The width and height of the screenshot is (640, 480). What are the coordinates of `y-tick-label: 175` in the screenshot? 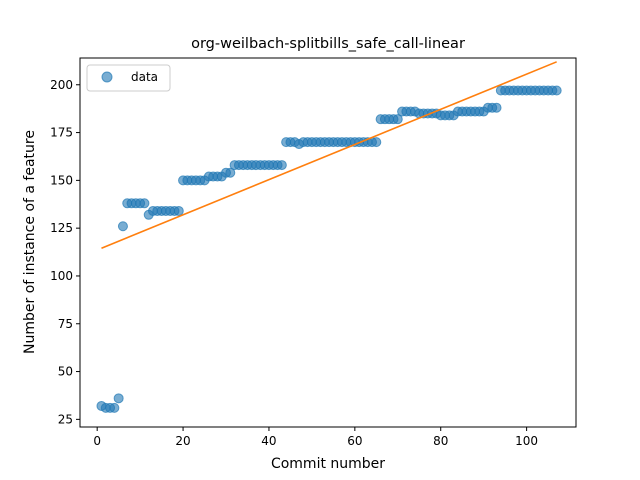 It's located at (61, 133).